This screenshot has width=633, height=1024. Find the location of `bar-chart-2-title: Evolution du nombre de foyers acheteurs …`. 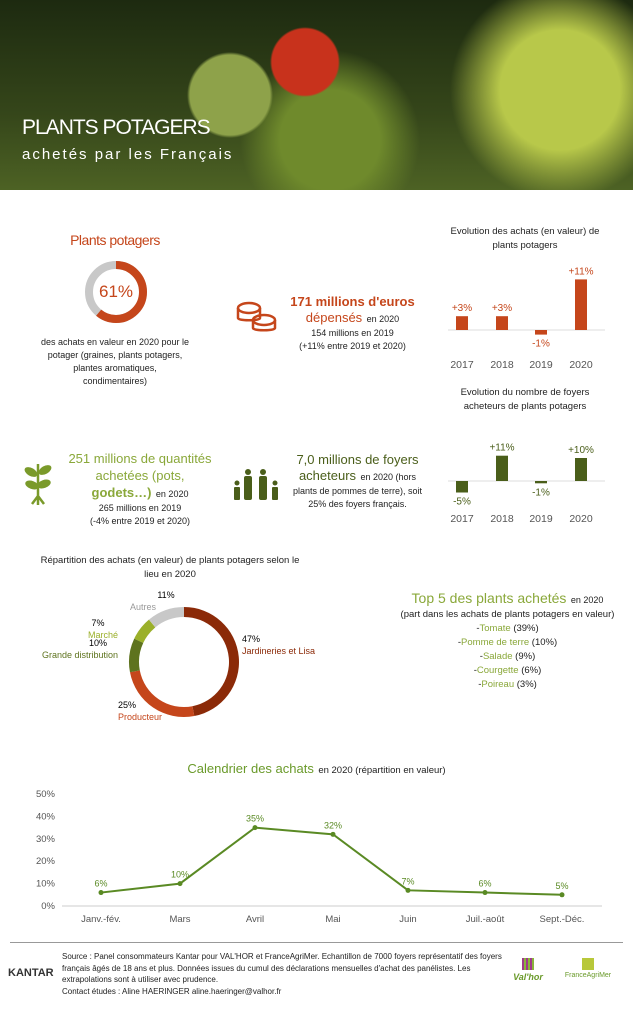

bar-chart-2-title: Evolution du nombre de foyers acheteurs … is located at coordinates (525, 399).